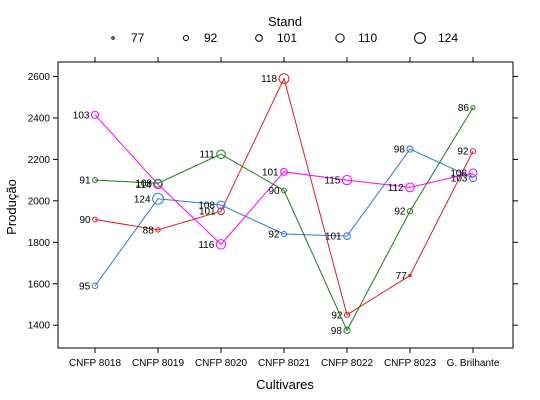  I want to click on legend-label: 92, so click(211, 38).